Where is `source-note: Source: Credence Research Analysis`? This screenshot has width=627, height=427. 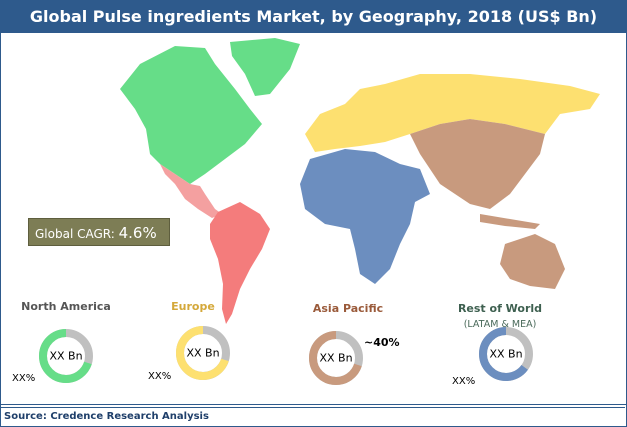
source-note: Source: Credence Research Analysis is located at coordinates (312, 416).